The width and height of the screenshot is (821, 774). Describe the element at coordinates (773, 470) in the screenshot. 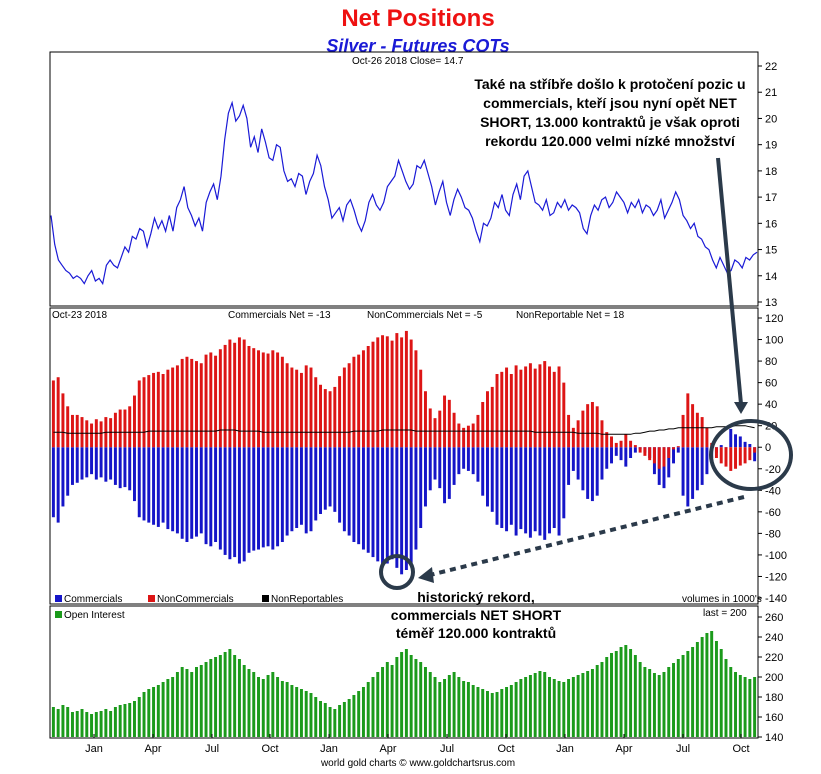

I see `y-tick-label: -20` at that location.